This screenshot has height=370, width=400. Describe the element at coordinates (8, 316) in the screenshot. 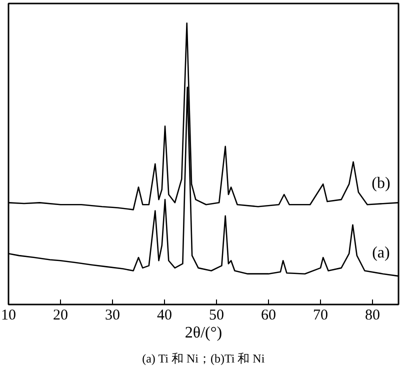

I see `x-tick-label: 10` at that location.